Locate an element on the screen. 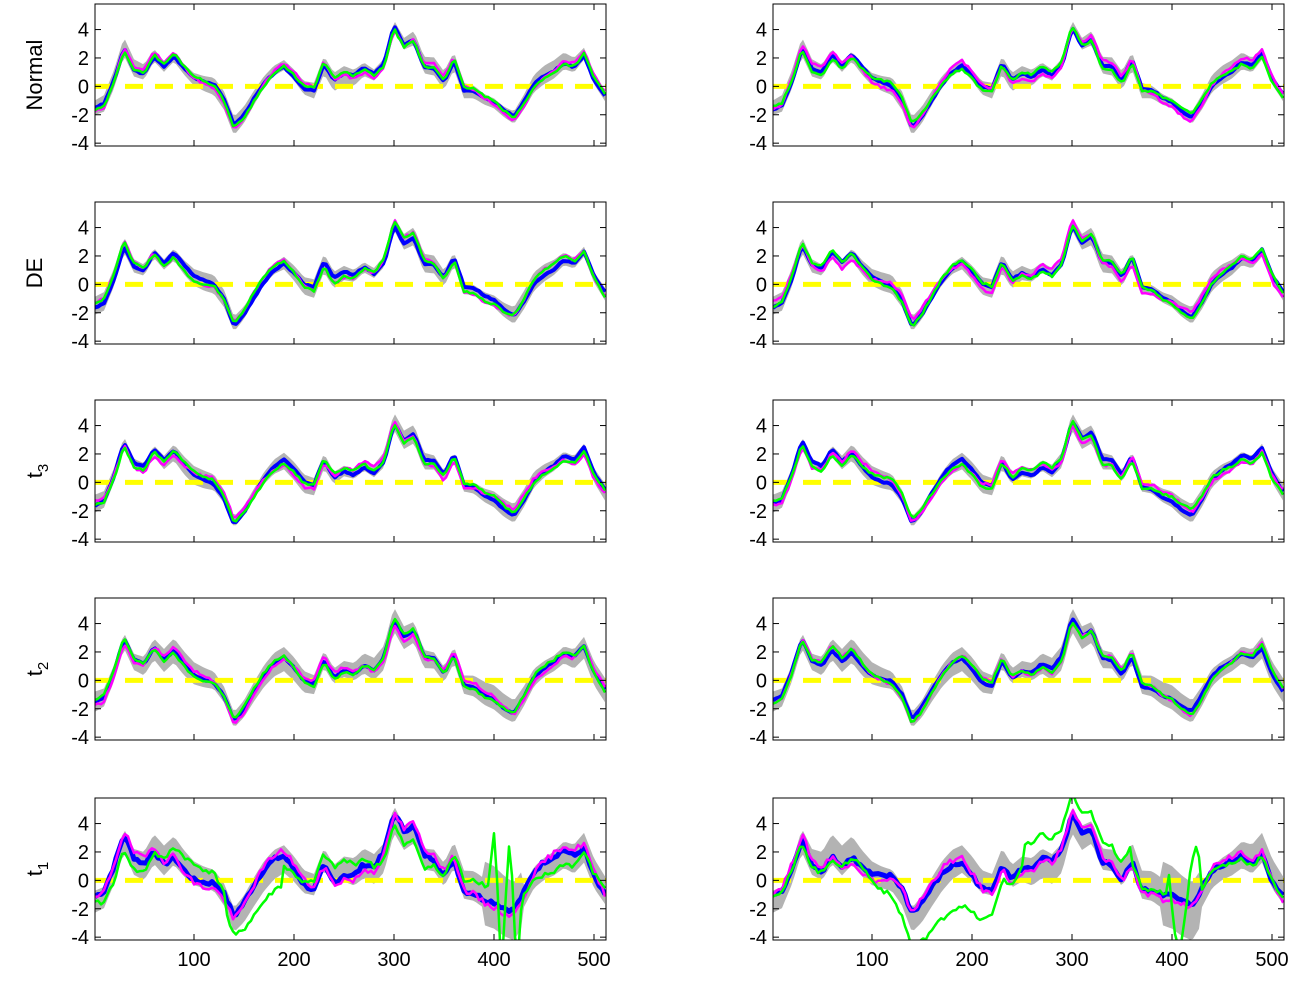 This screenshot has width=1308, height=985. panel-r2-c1: -4 -2 0 2 4 DE is located at coordinates (314, 277).